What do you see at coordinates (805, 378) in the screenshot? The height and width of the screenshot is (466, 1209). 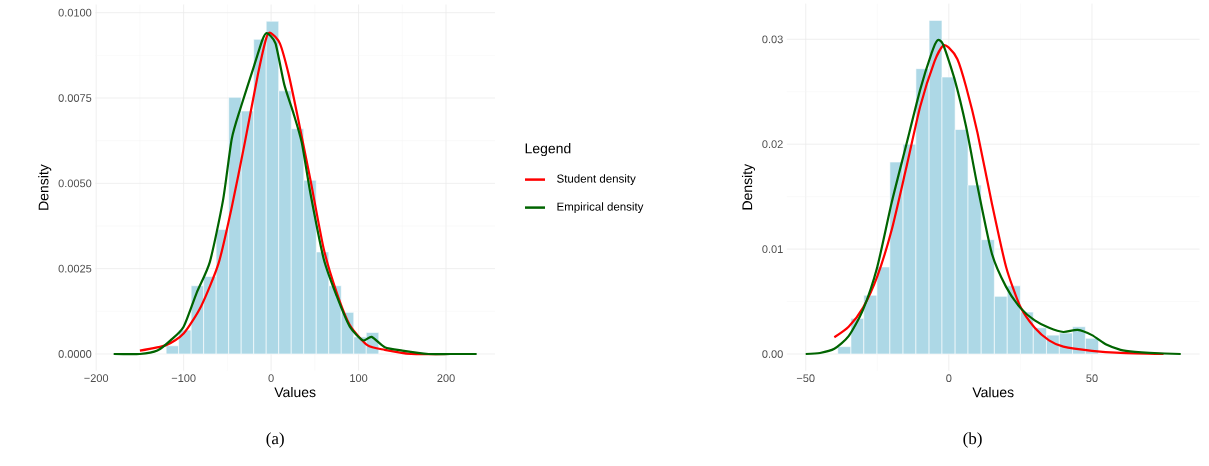 I see `x-tick-label: −50` at bounding box center [805, 378].